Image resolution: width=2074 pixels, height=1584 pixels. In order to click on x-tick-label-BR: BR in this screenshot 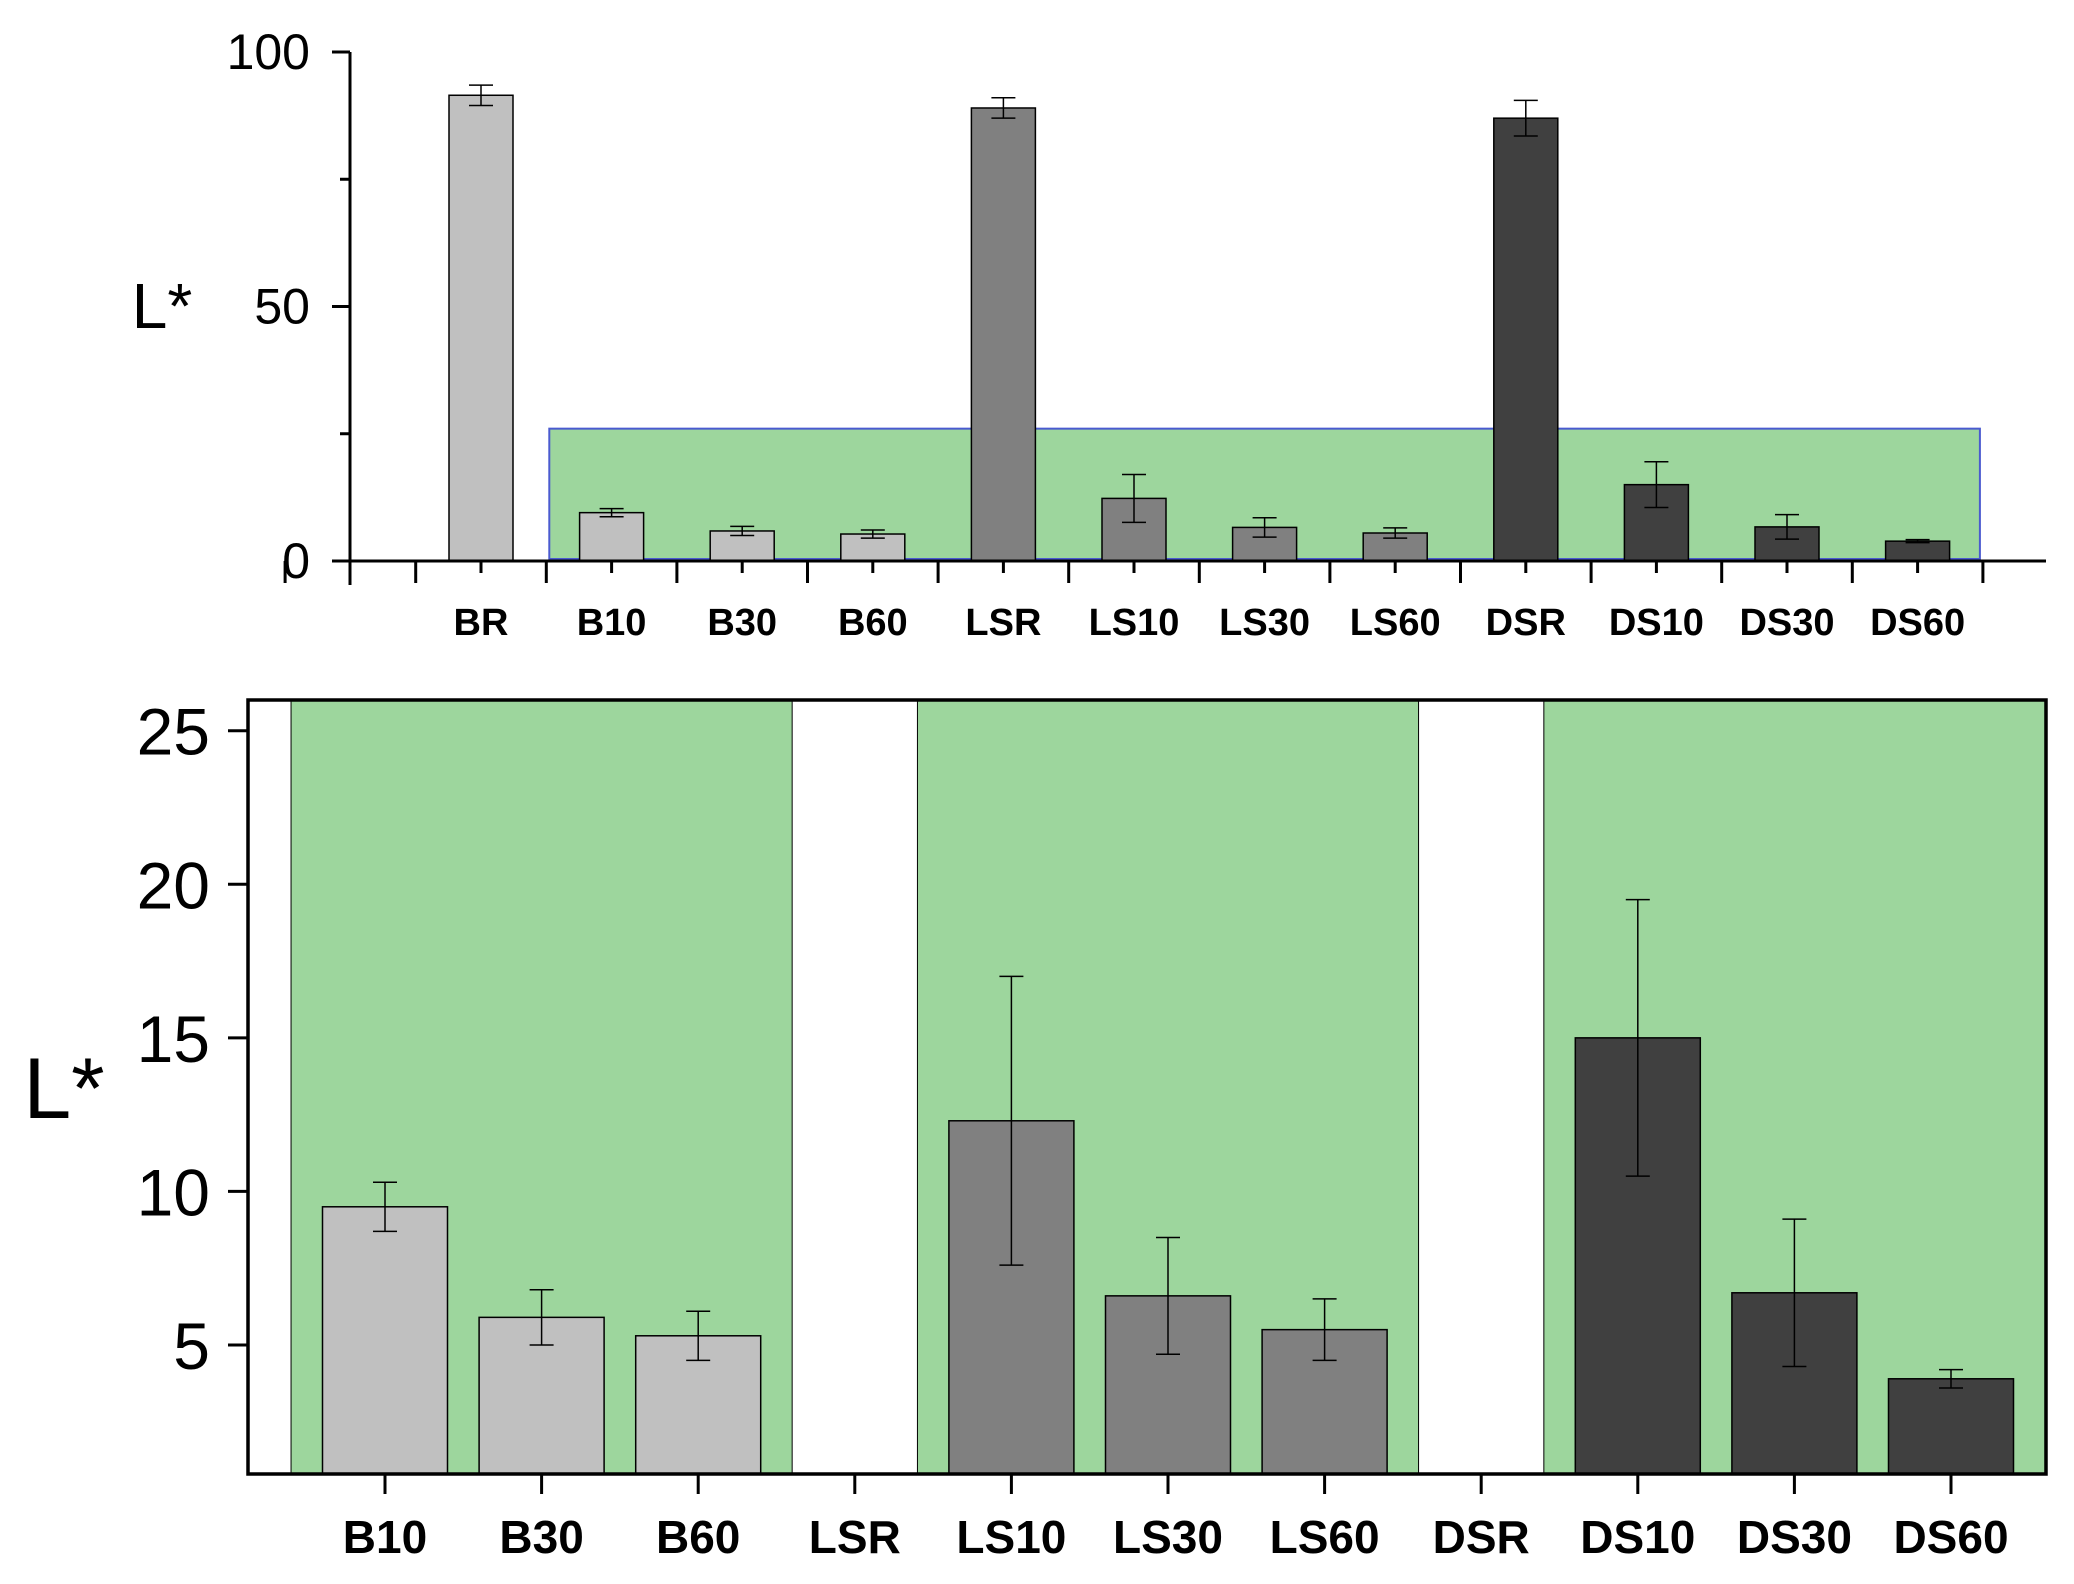, I will do `click(481, 623)`.